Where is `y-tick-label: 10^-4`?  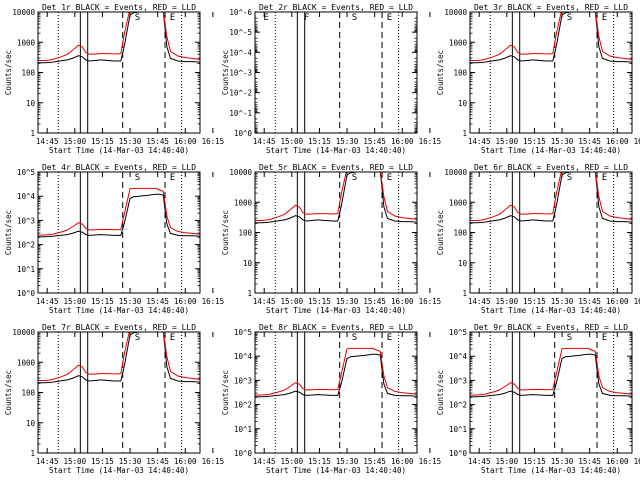
y-tick-label: 10^-4 is located at coordinates (240, 52).